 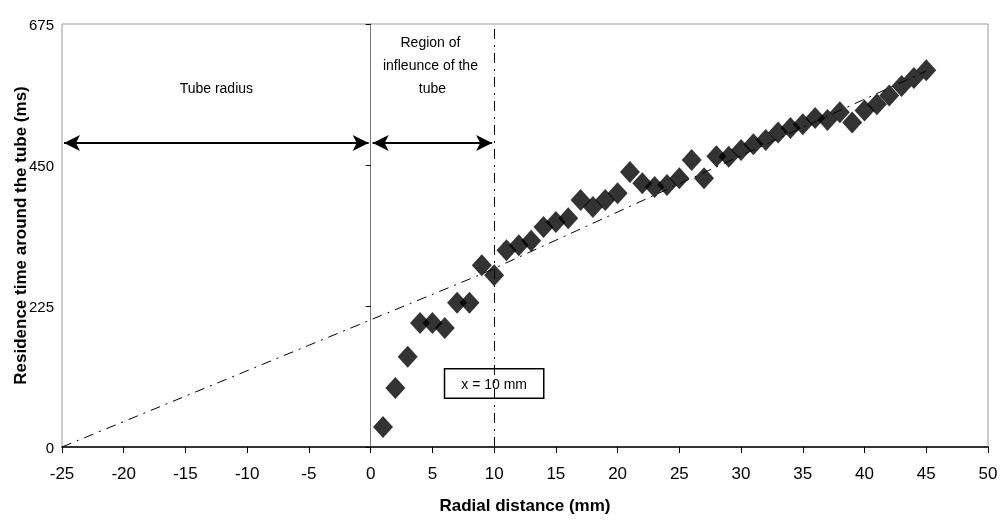 What do you see at coordinates (20, 235) in the screenshot?
I see `y-axis-title: Residence time around the tube (ms)` at bounding box center [20, 235].